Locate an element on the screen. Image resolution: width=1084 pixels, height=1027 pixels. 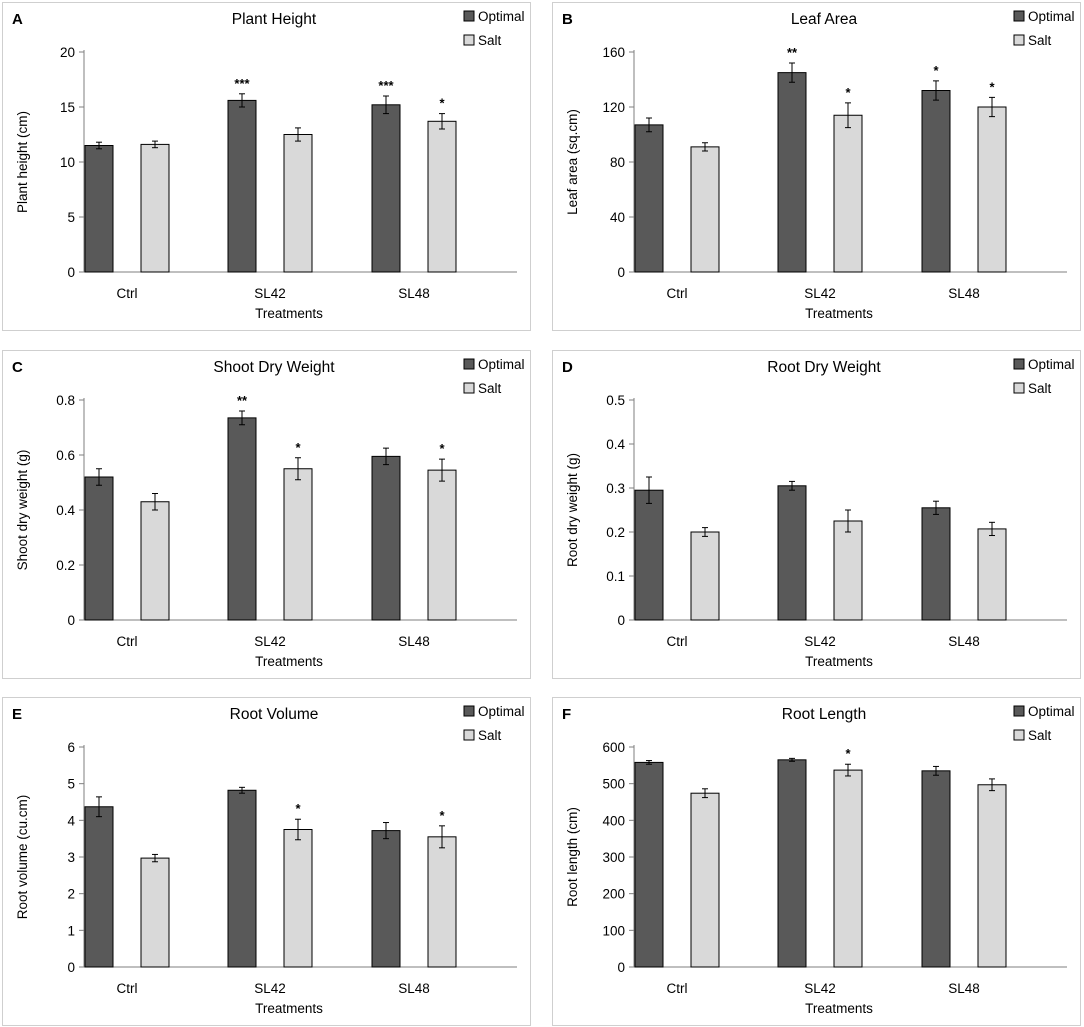
y-tick-label: 15 is located at coordinates (67, 107).